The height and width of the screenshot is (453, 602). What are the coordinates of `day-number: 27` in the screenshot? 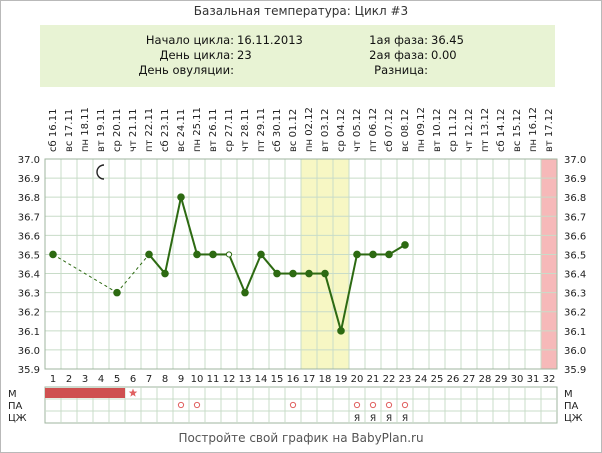 It's located at (469, 379).